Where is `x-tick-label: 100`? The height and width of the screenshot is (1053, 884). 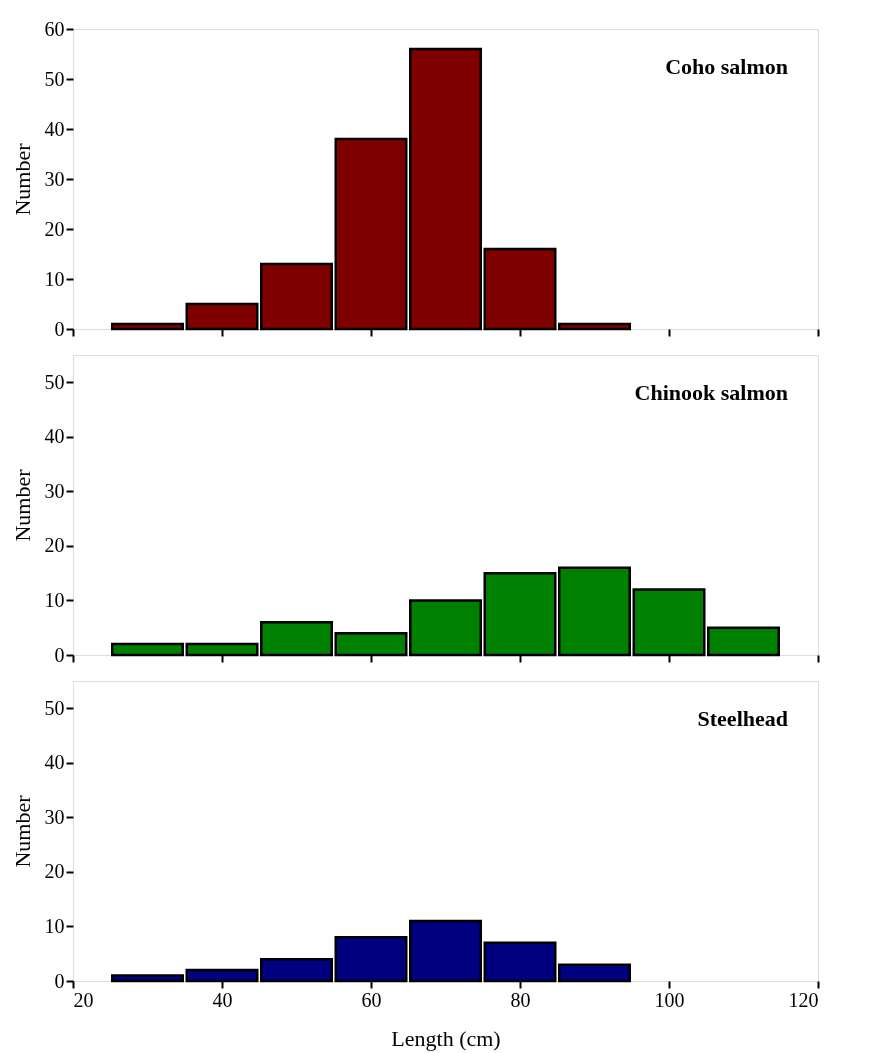
x-tick-label: 100 is located at coordinates (669, 999).